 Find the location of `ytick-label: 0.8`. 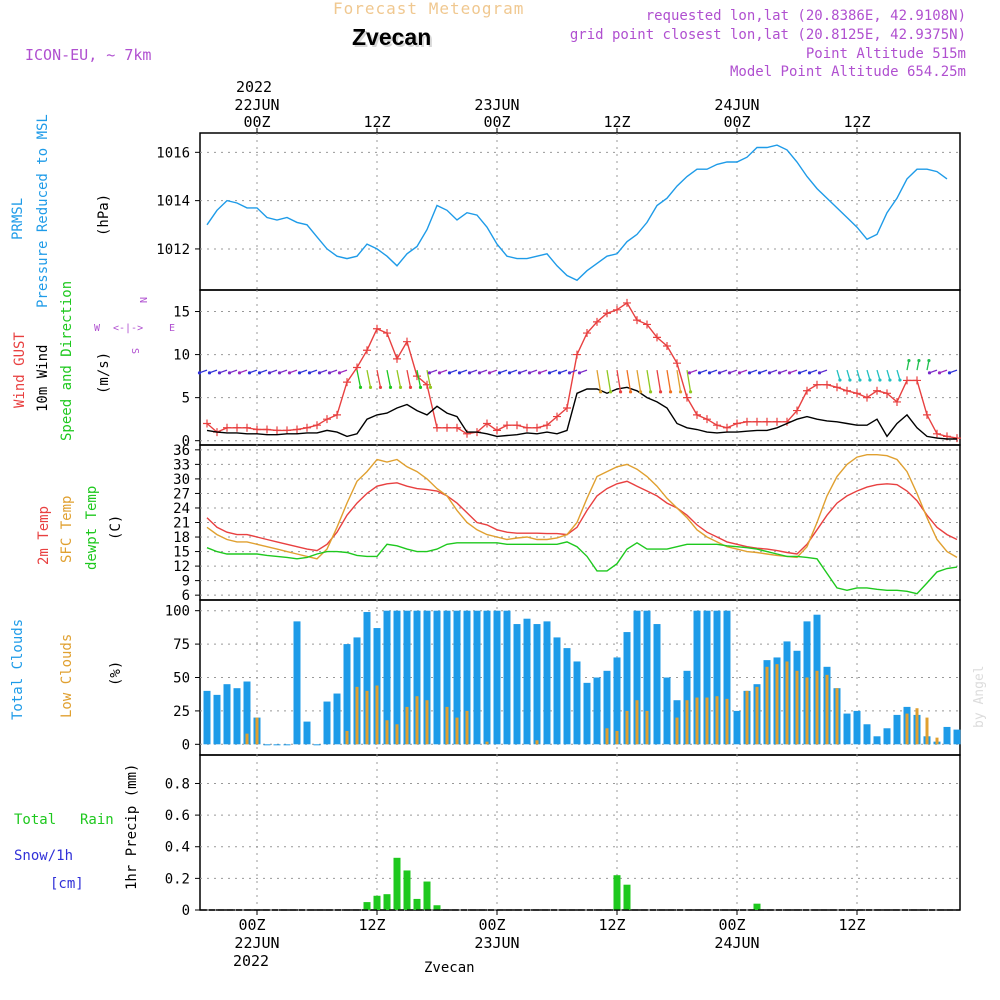

ytick-label: 0.8 is located at coordinates (177, 784).